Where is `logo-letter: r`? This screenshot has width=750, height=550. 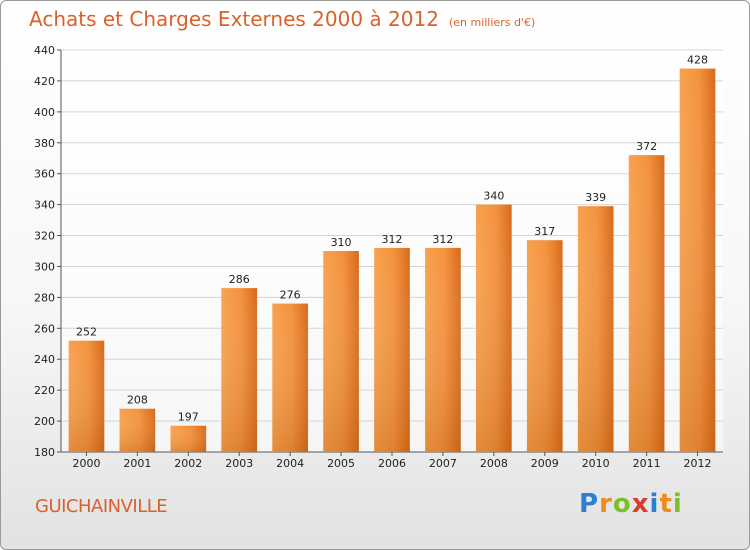 logo-letter: r is located at coordinates (606, 504).